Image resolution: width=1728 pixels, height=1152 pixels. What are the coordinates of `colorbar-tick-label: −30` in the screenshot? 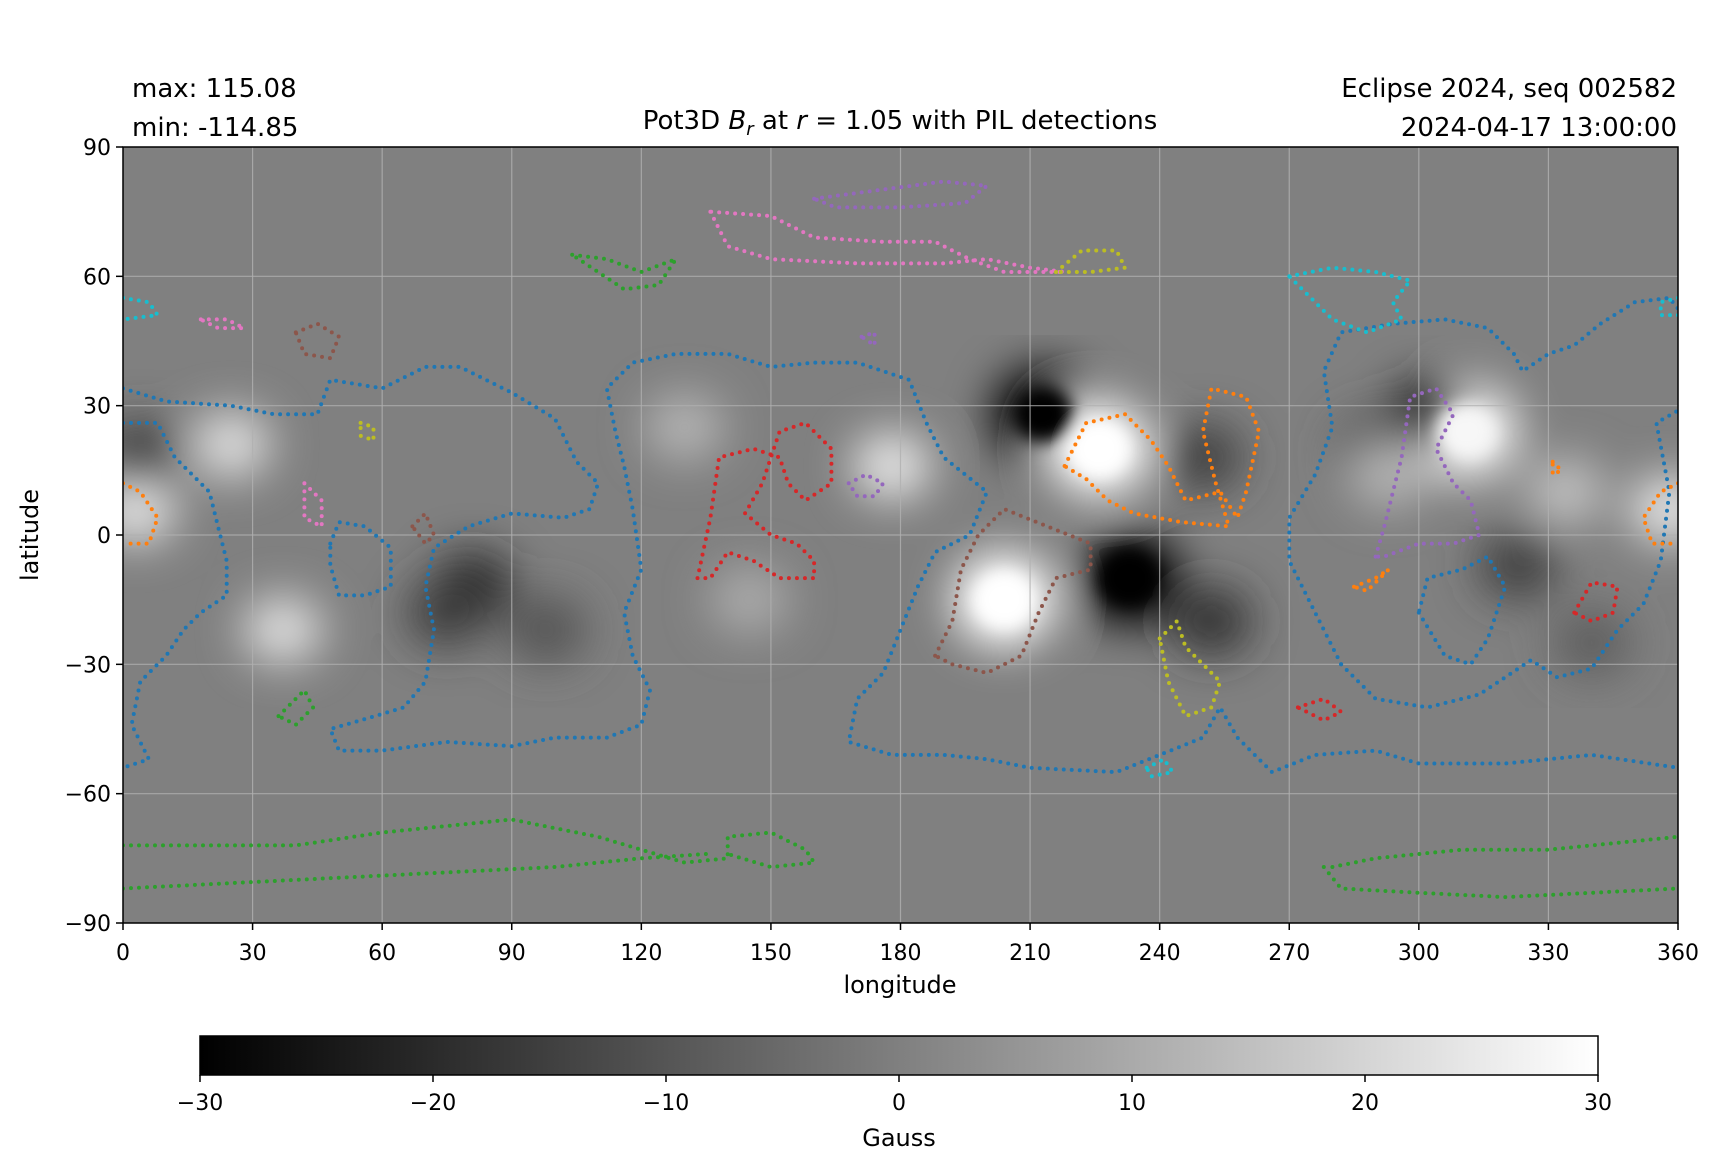 It's located at (200, 1103).